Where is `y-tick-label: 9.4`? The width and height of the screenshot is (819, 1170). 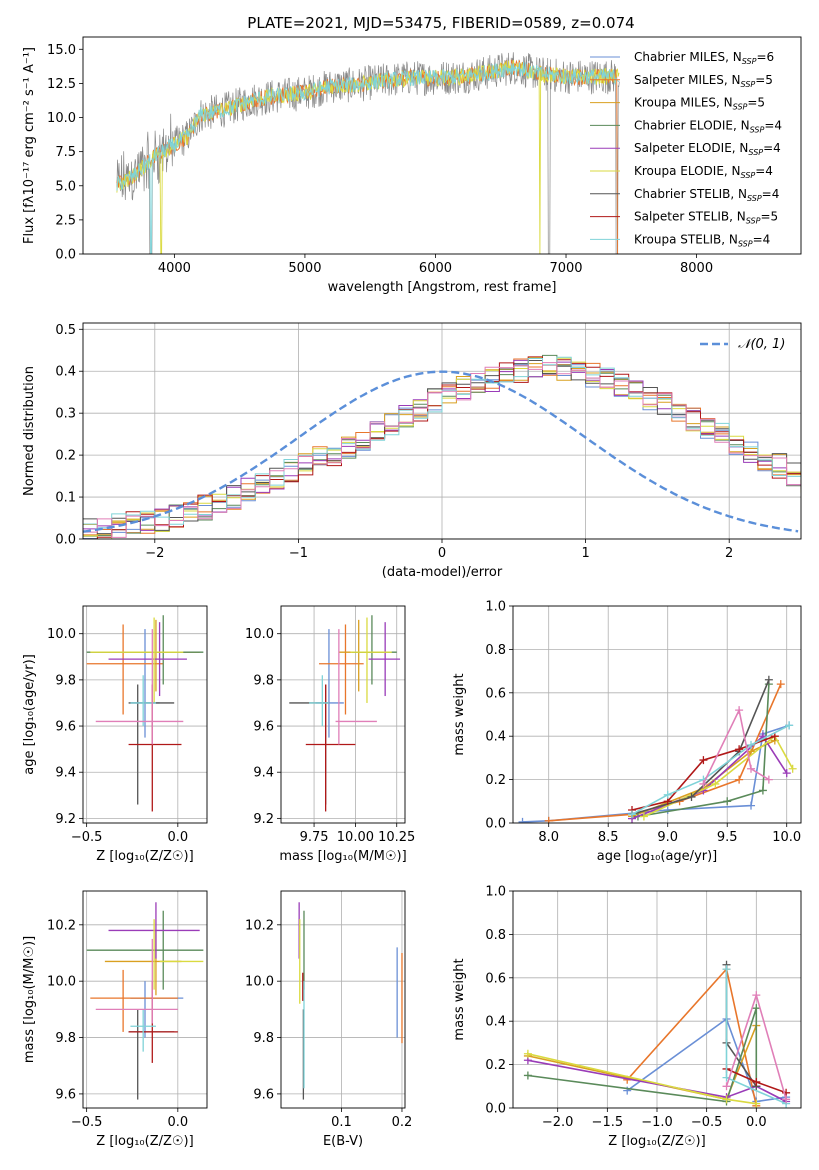
y-tick-label: 9.4 is located at coordinates (263, 773).